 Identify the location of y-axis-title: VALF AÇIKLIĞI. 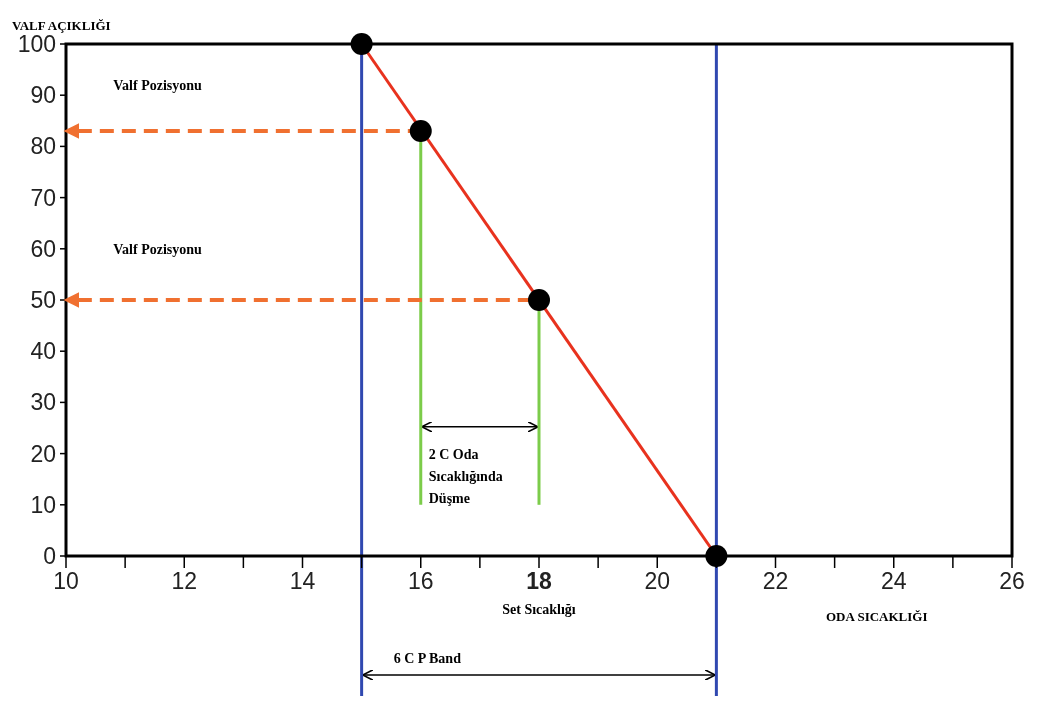
(61, 25).